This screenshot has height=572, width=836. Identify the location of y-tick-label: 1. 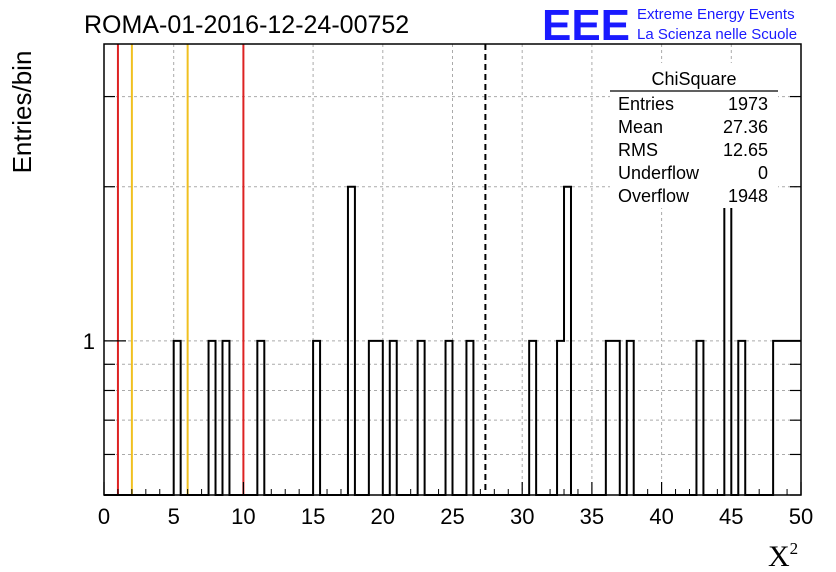
(89, 341).